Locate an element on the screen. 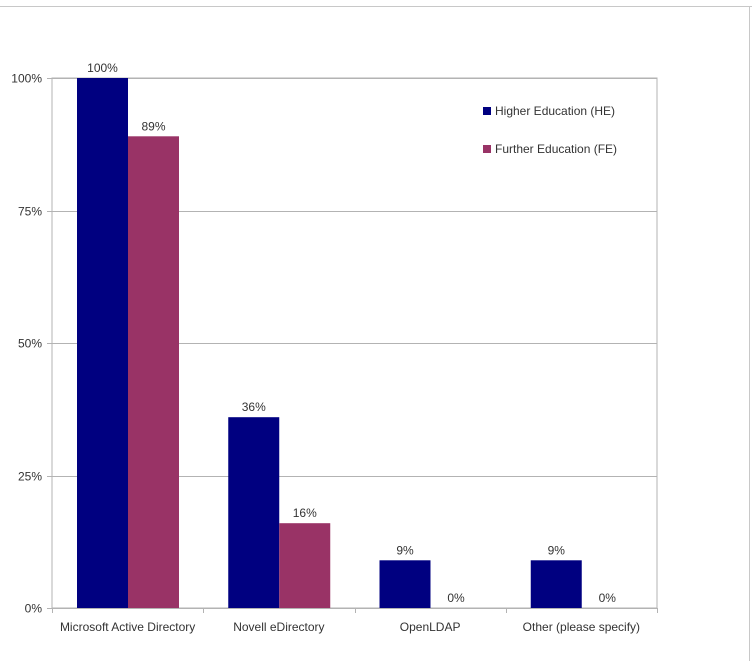  legend-label: Further Education (FE) is located at coordinates (556, 149).